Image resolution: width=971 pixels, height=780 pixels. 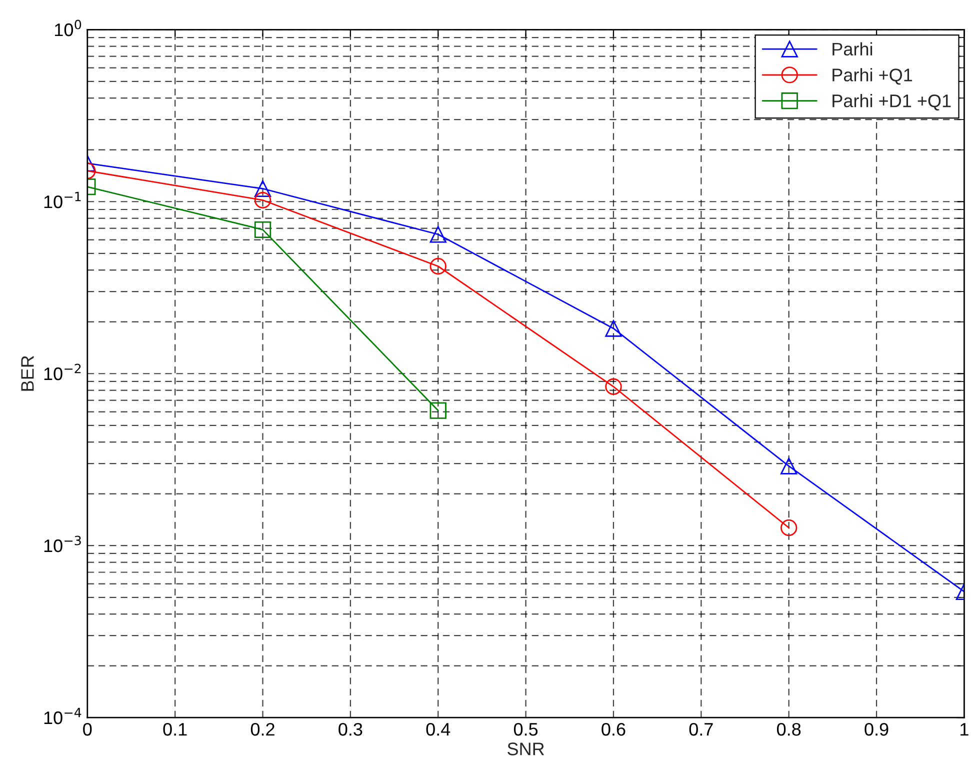 What do you see at coordinates (701, 729) in the screenshot?
I see `x-tick-label: 0.7` at bounding box center [701, 729].